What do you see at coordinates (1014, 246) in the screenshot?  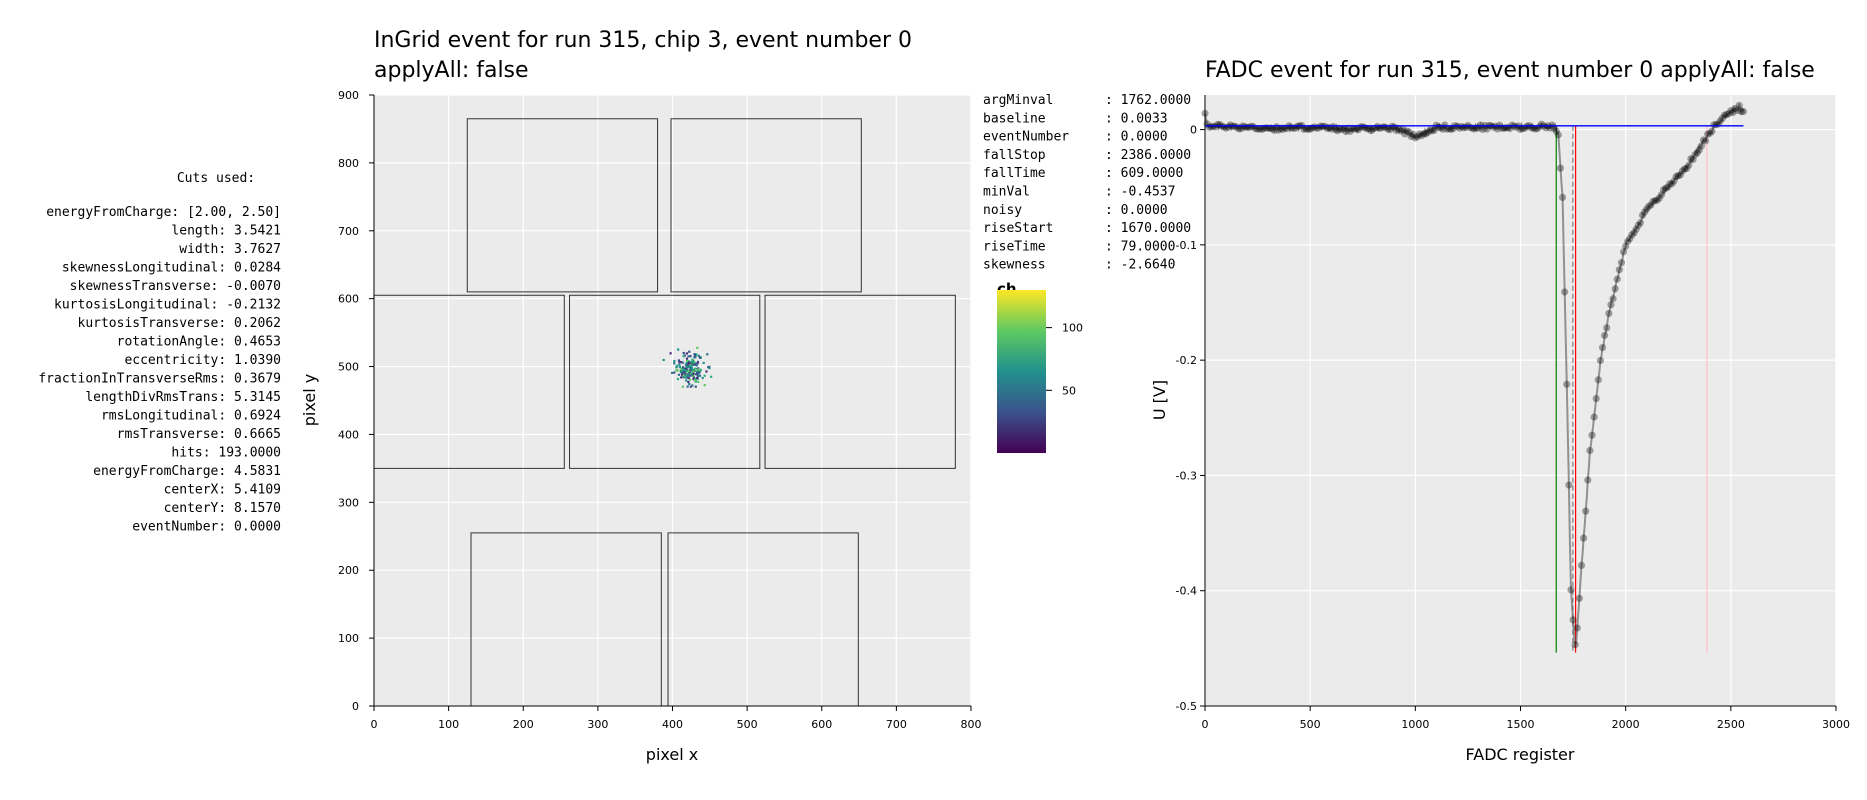 I see `fadc-param-key: riseTime` at bounding box center [1014, 246].